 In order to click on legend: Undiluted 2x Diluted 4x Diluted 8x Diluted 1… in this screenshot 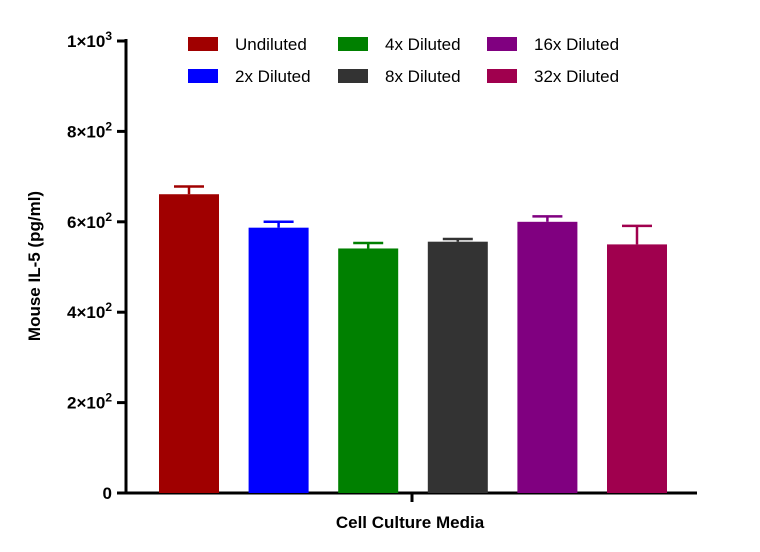, I will do `click(403, 60)`.